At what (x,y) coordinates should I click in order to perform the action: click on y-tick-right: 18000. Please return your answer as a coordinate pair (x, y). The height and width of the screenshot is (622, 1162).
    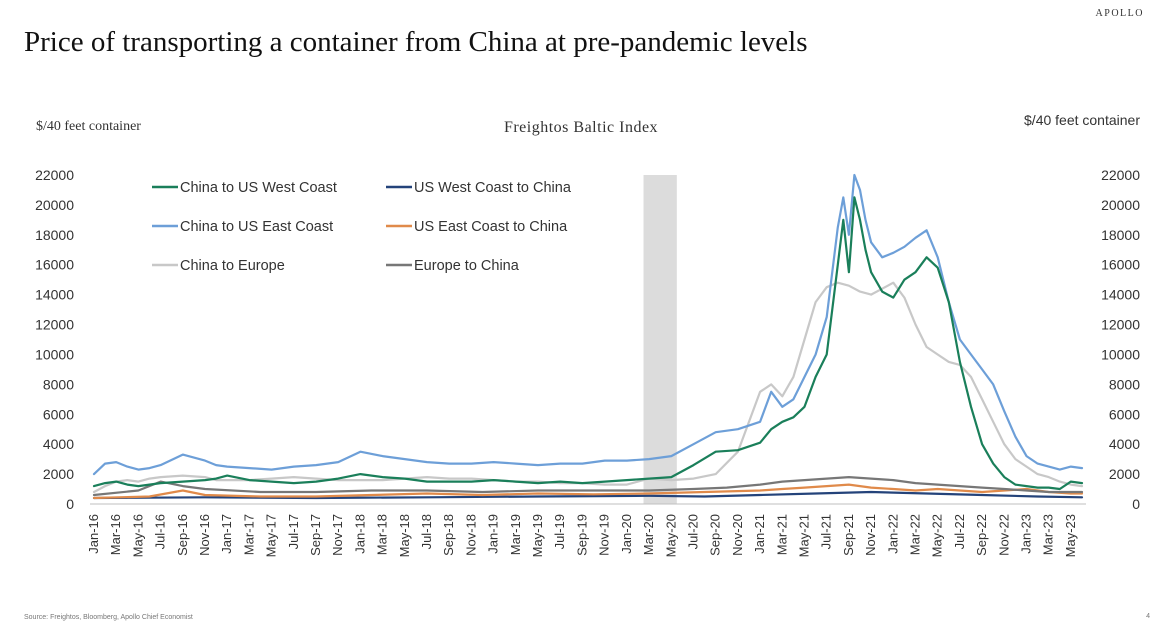
    Looking at the image, I should click on (1120, 235).